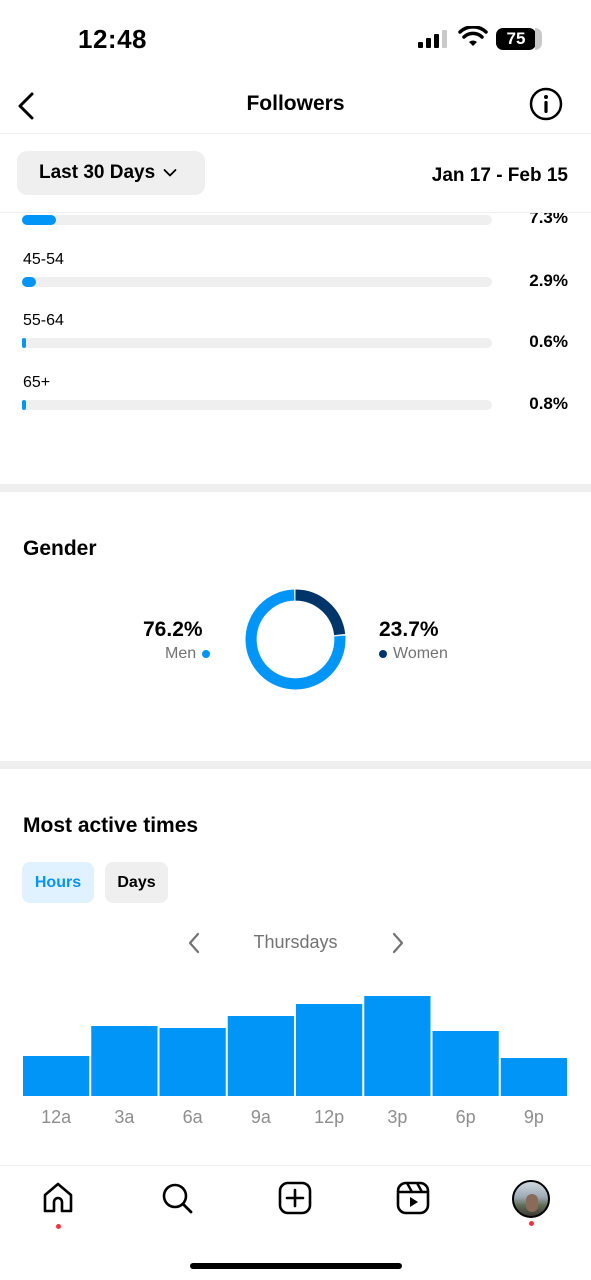  I want to click on back-arrow-icon, so click(27, 106).